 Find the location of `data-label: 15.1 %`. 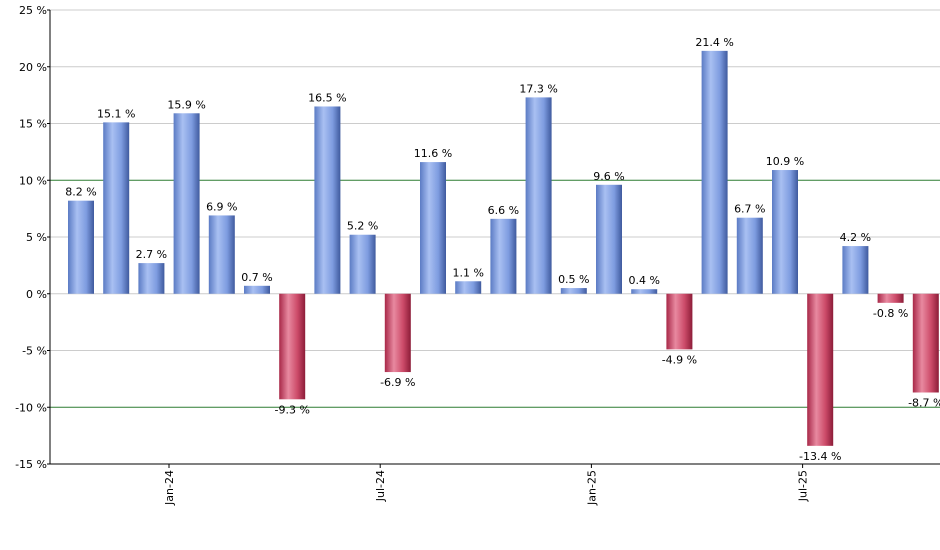

data-label: 15.1 % is located at coordinates (116, 113).